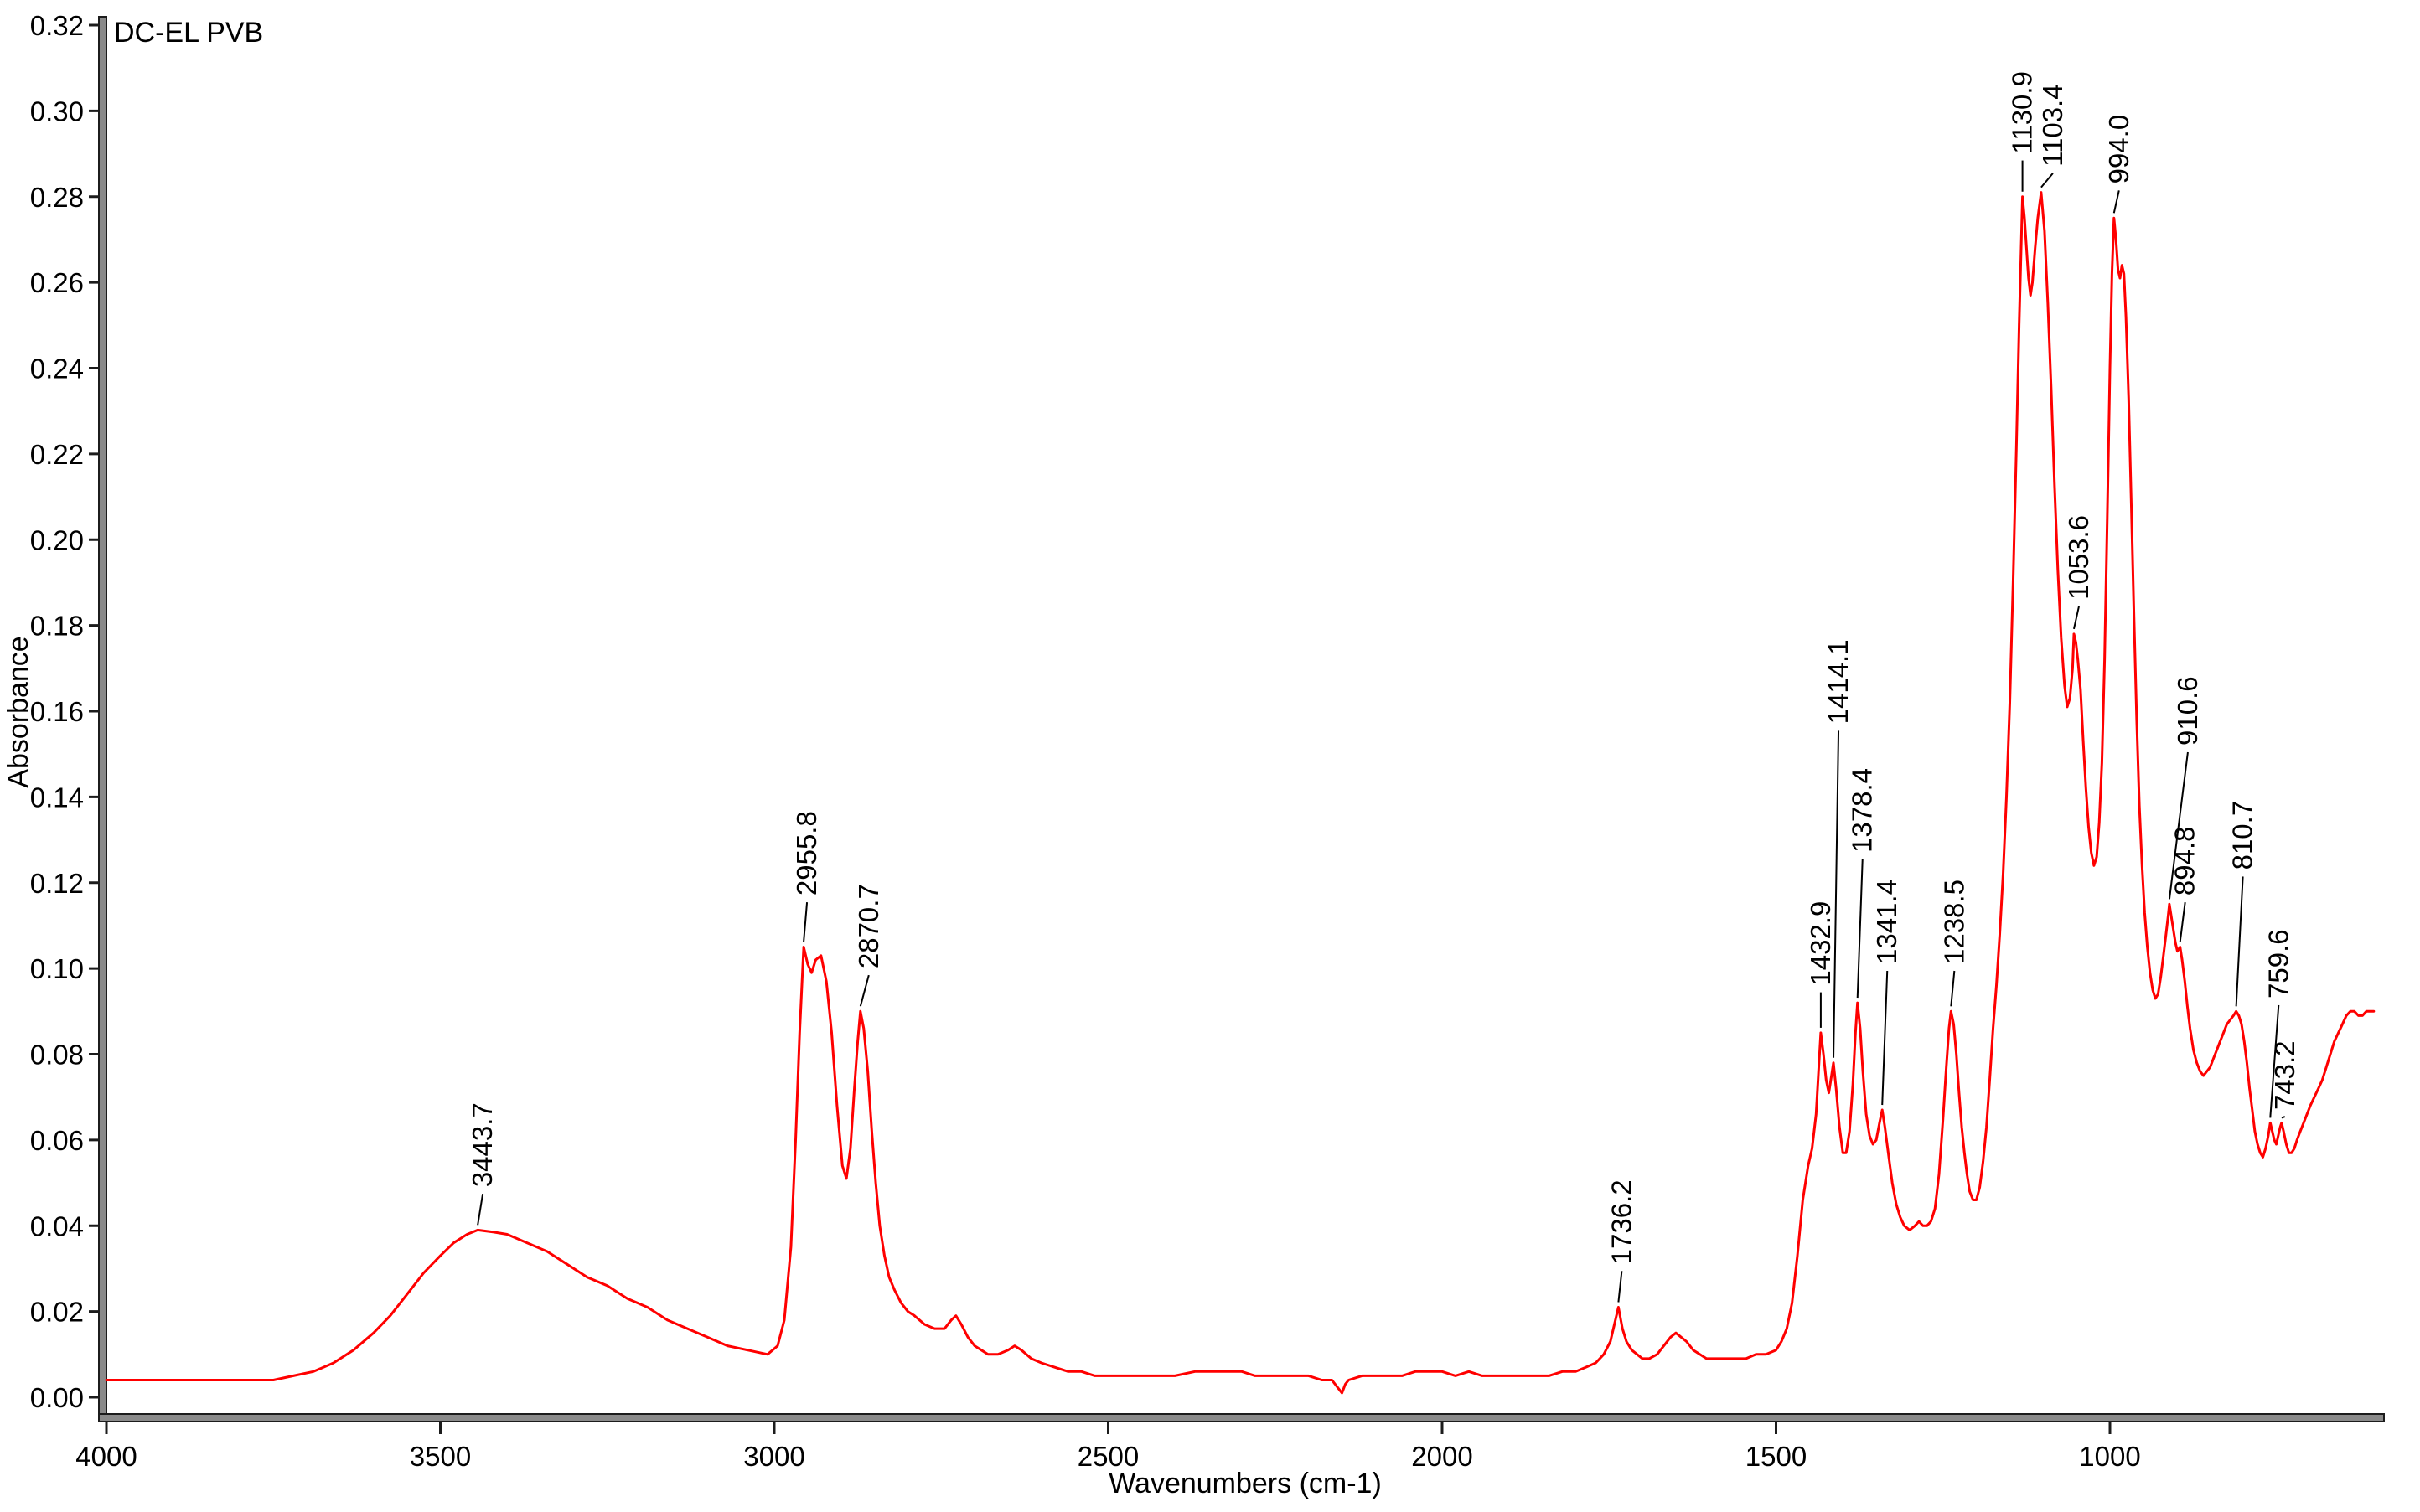 The width and height of the screenshot is (2420, 1512). What do you see at coordinates (57, 110) in the screenshot?
I see `y-tick-label: 0.30` at bounding box center [57, 110].